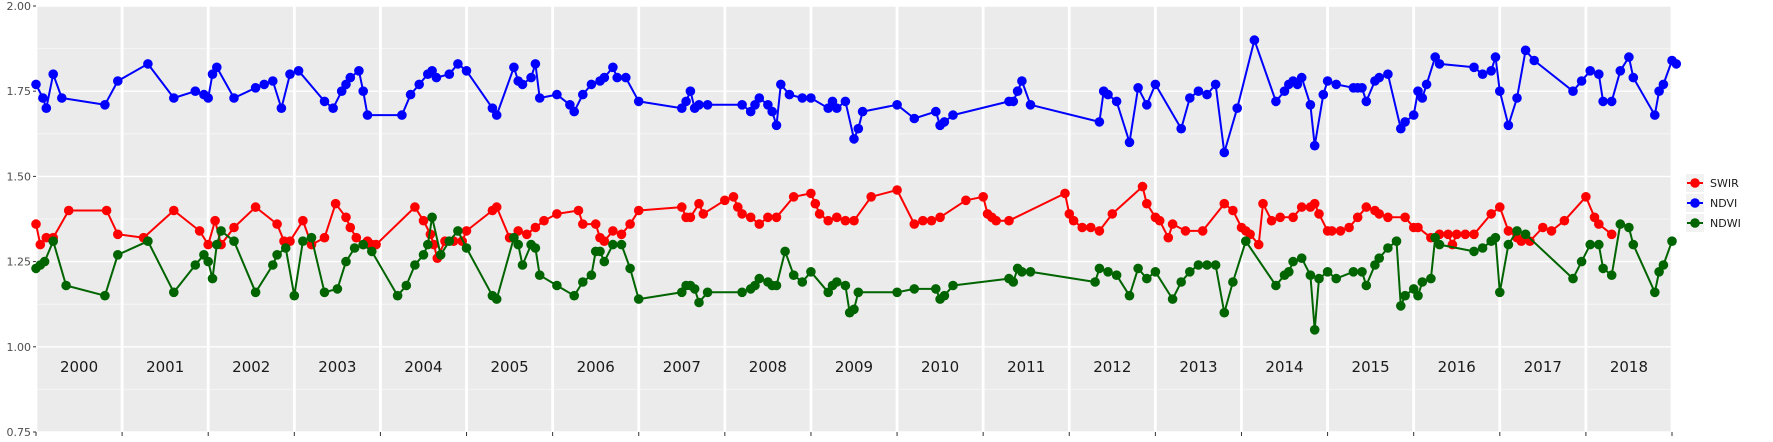 This screenshot has width=1773, height=442. What do you see at coordinates (1198, 367) in the screenshot?
I see `year-label: 2013` at bounding box center [1198, 367].